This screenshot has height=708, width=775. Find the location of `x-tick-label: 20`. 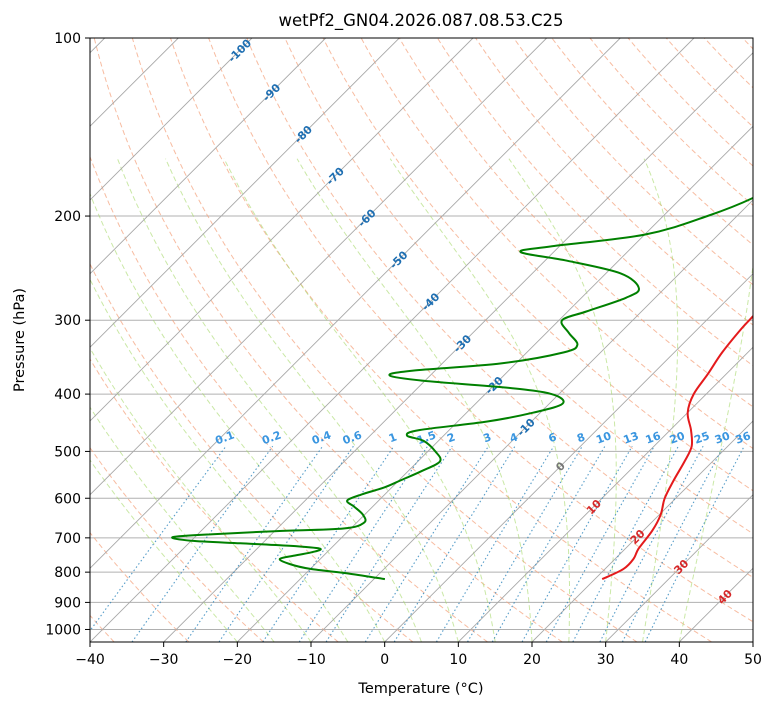

x-tick-label: 20 is located at coordinates (532, 660).